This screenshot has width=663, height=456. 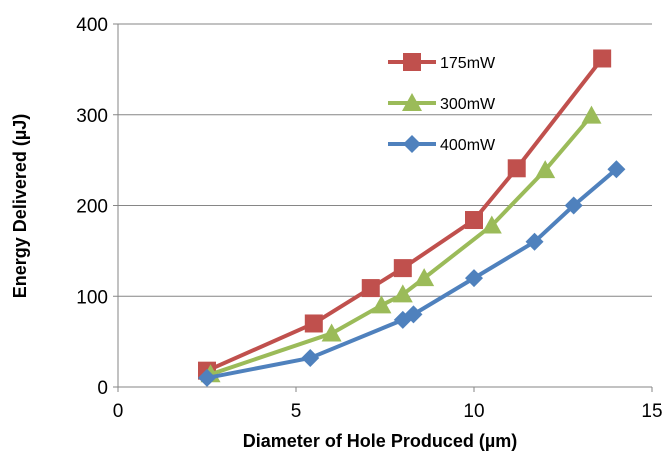 I want to click on y-axis-title: Energy Delivered (µJ), so click(x=20, y=206).